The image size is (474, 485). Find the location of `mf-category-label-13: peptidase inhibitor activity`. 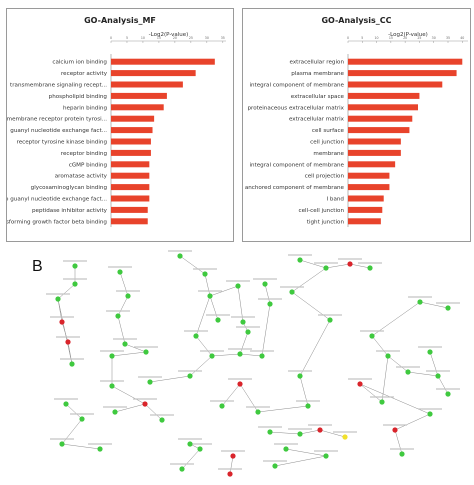

mf-category-label-13: peptidase inhibitor activity is located at coordinates (70, 211).